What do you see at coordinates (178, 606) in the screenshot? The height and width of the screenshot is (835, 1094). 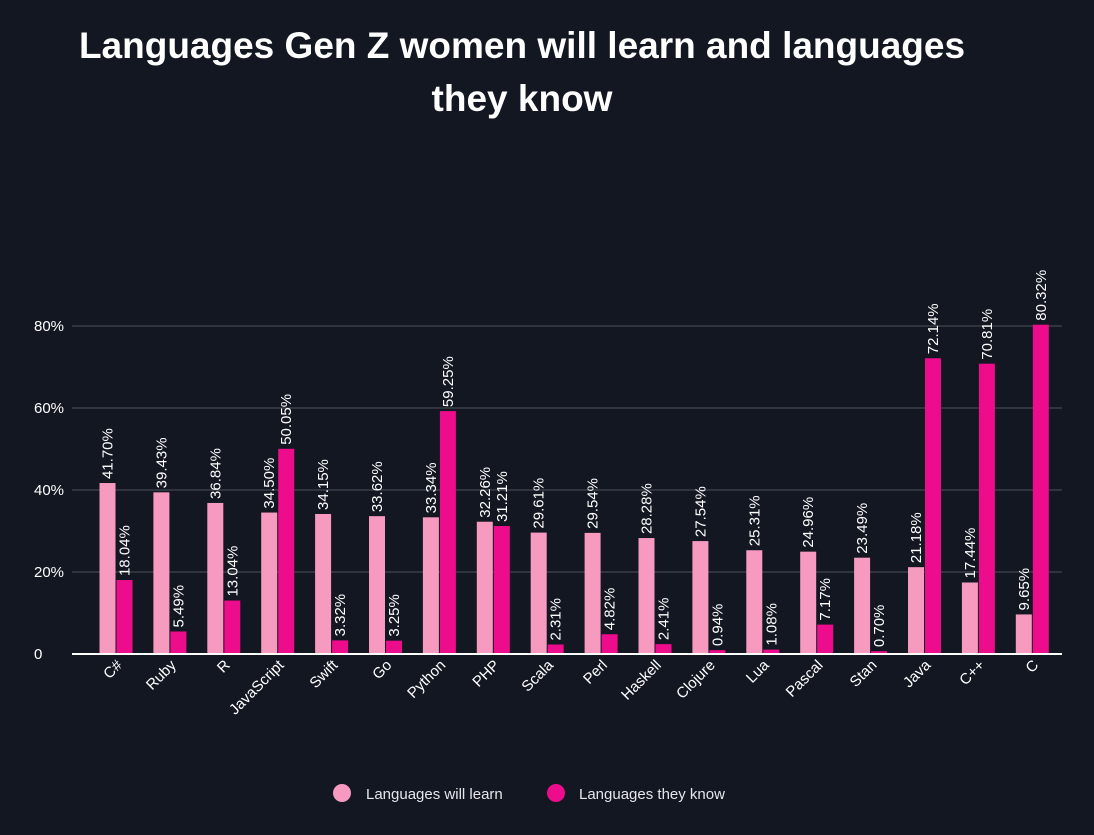 I see `data-label: 5.49%` at bounding box center [178, 606].